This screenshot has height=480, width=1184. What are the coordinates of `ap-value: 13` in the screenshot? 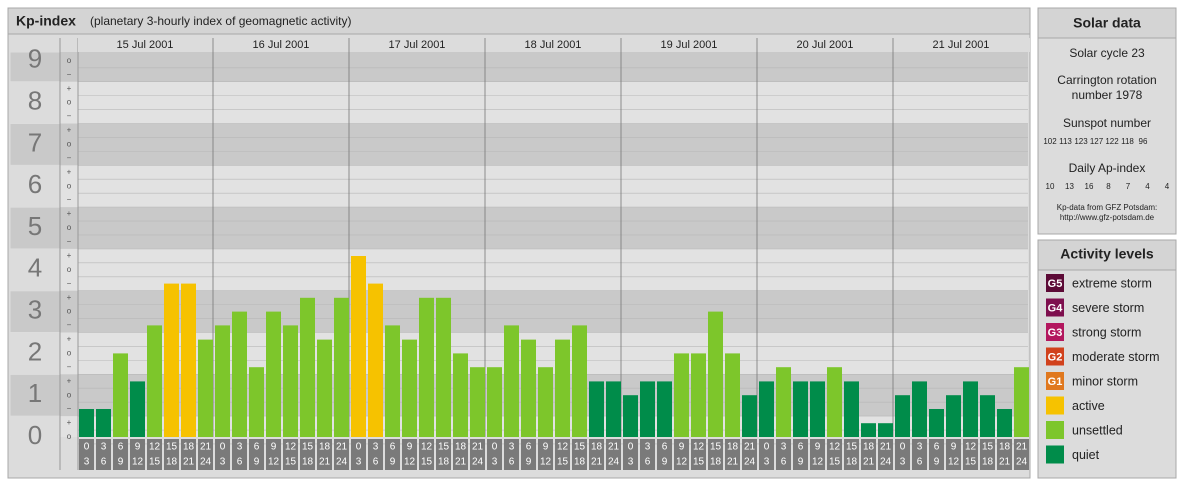 It's located at (1069, 186).